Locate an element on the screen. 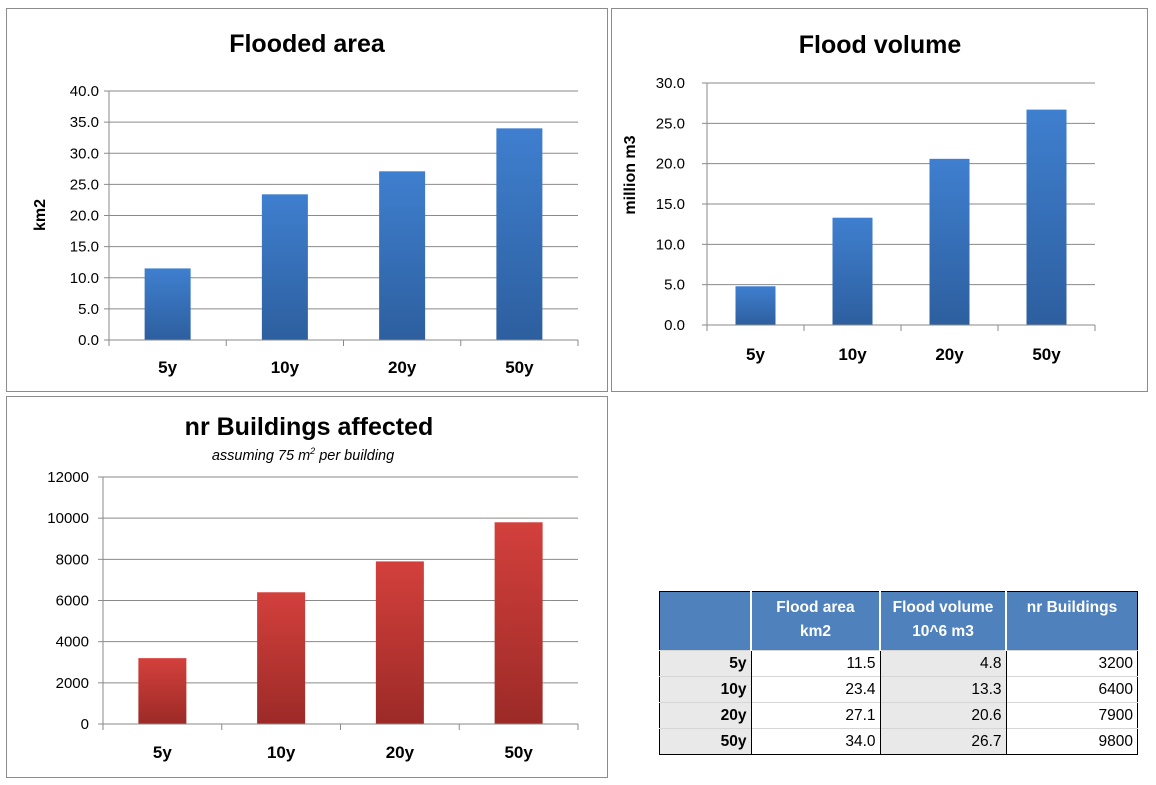 This screenshot has width=1156, height=785. y-tick-label: 10000 is located at coordinates (68, 518).